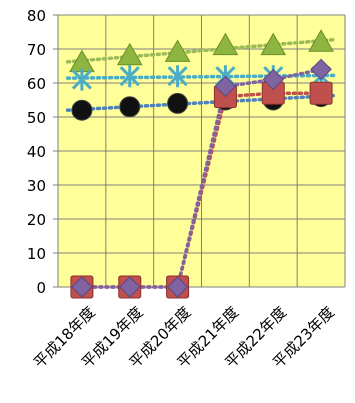 The width and height of the screenshot is (355, 403). I want to click on y-tick-label: 0, so click(41, 288).